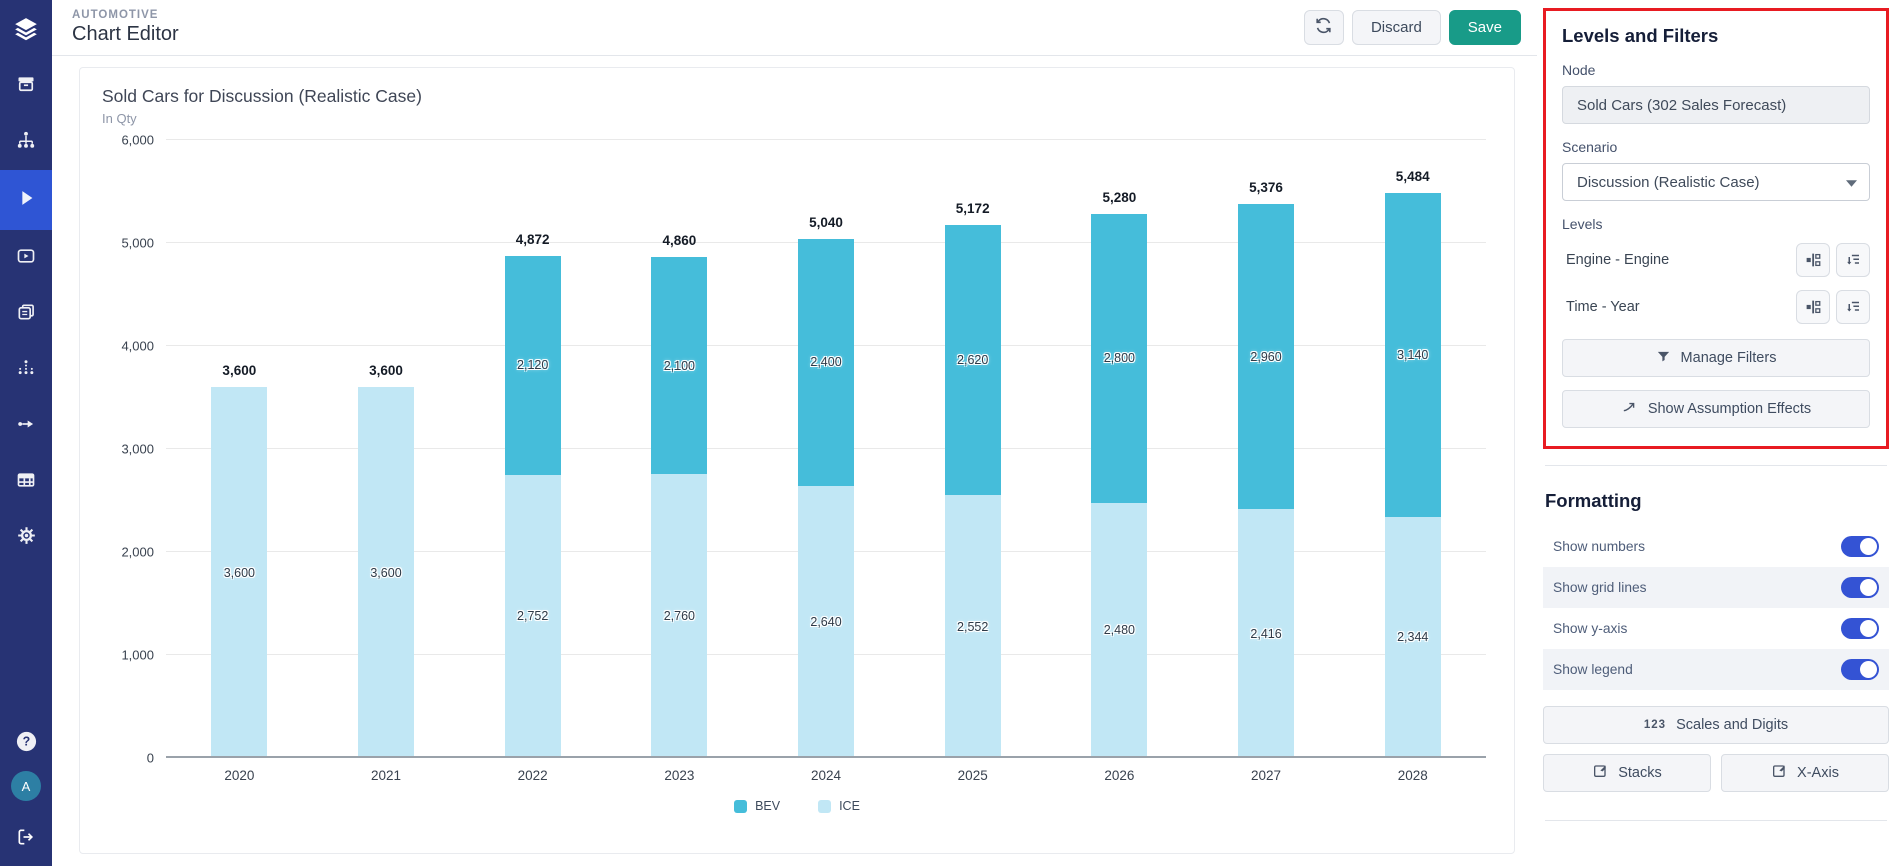 This screenshot has width=1903, height=866. I want to click on gridline, so click(826, 139).